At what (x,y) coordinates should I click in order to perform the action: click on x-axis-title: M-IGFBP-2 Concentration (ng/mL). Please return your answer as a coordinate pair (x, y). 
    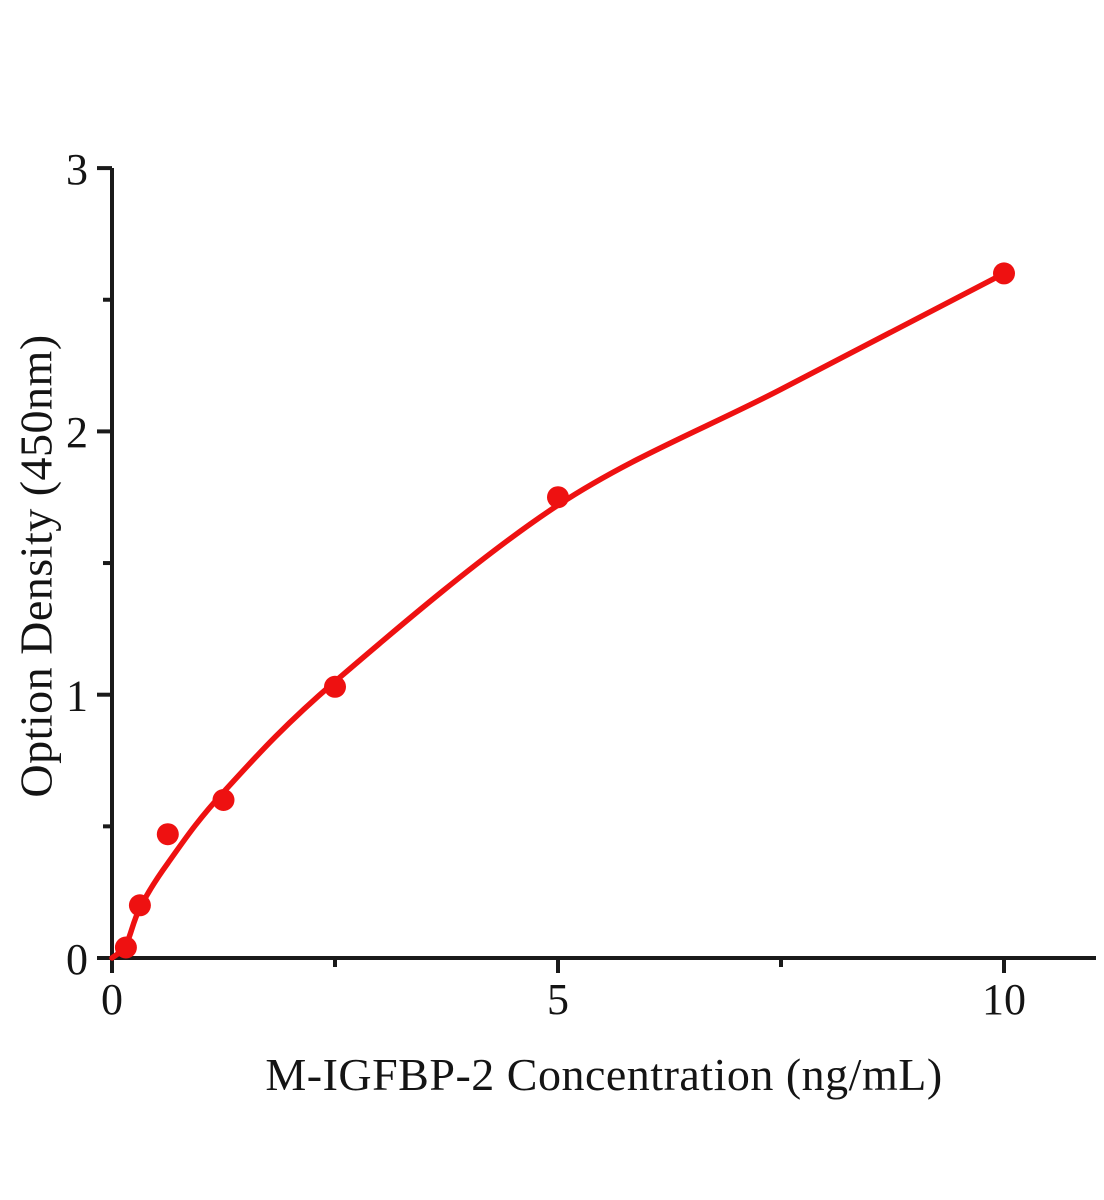
    Looking at the image, I should click on (604, 1074).